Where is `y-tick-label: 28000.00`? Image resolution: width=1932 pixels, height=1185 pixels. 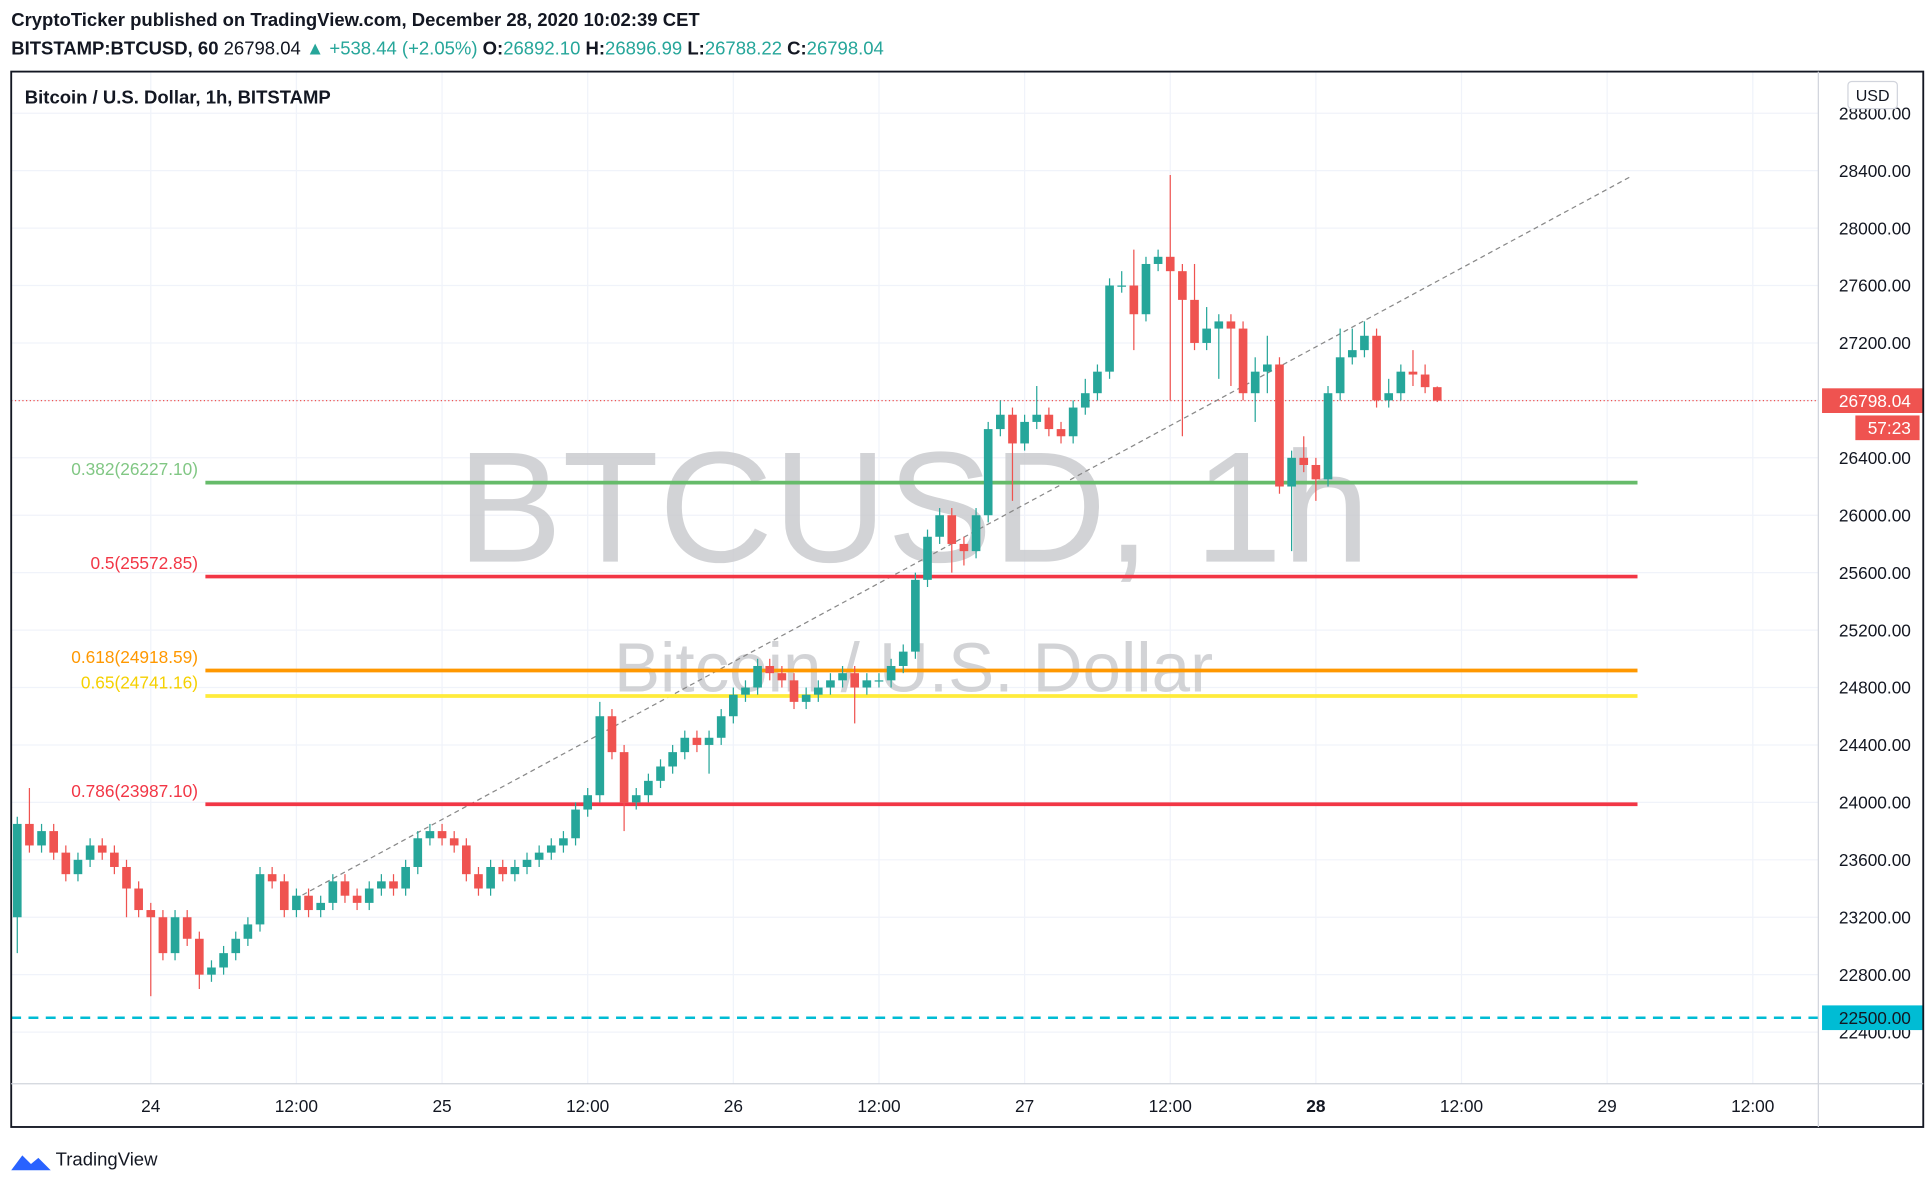
y-tick-label: 28000.00 is located at coordinates (1875, 228).